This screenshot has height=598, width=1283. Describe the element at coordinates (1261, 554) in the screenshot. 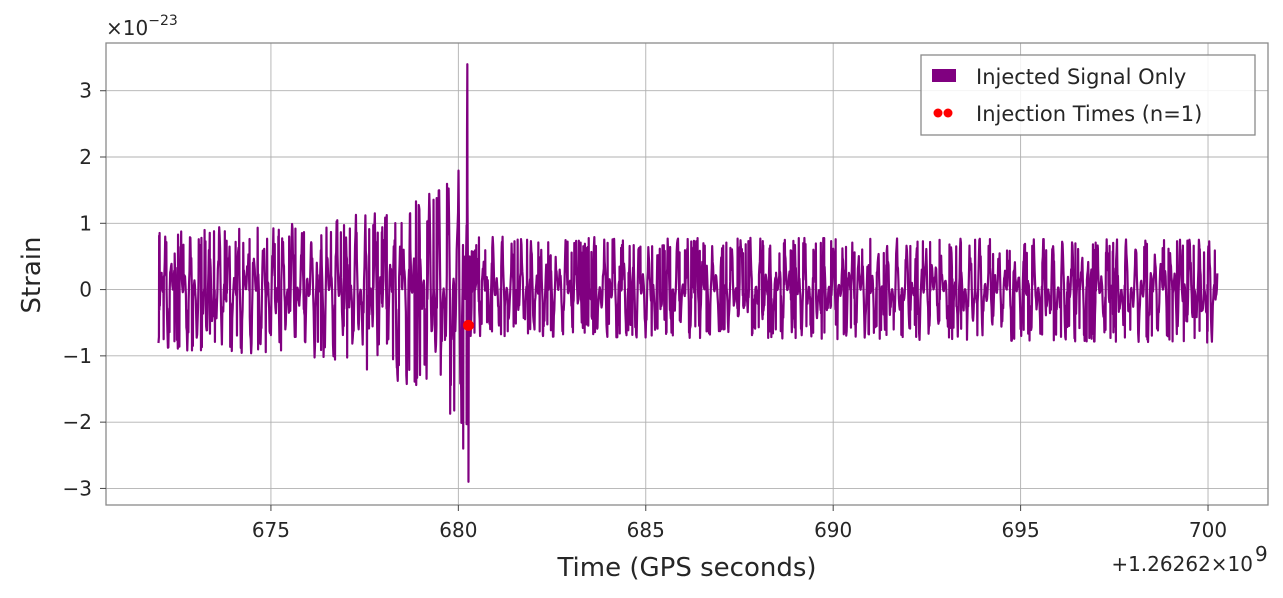

I see `x-offset-exponent: 9` at that location.